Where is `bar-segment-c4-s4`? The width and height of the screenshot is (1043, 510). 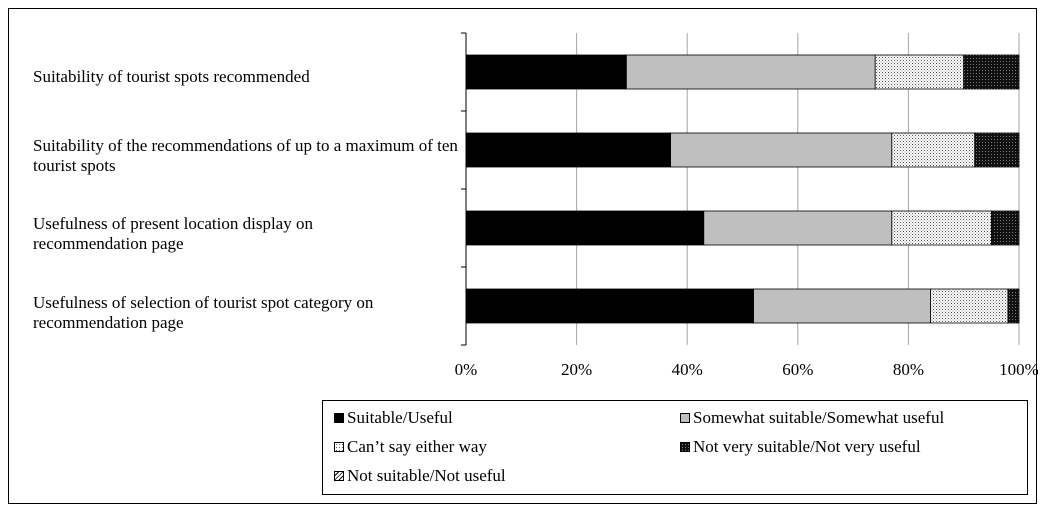 bar-segment-c4-s4 is located at coordinates (1013, 306).